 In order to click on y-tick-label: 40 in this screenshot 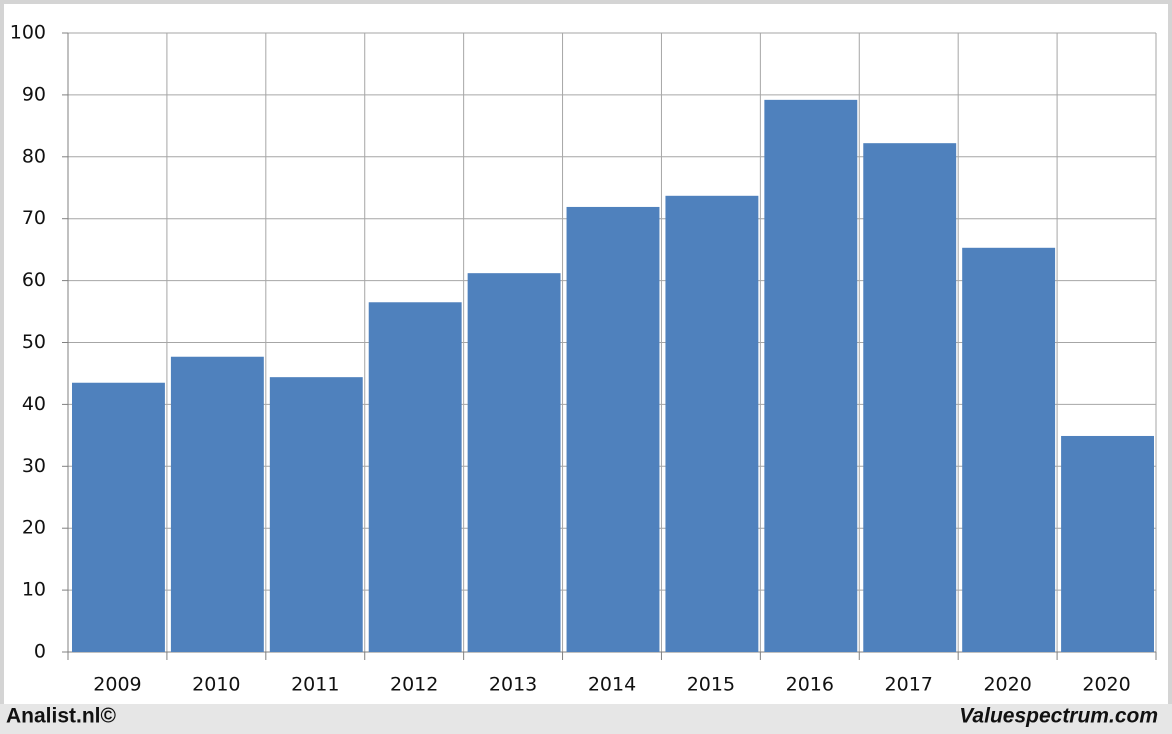, I will do `click(34, 404)`.